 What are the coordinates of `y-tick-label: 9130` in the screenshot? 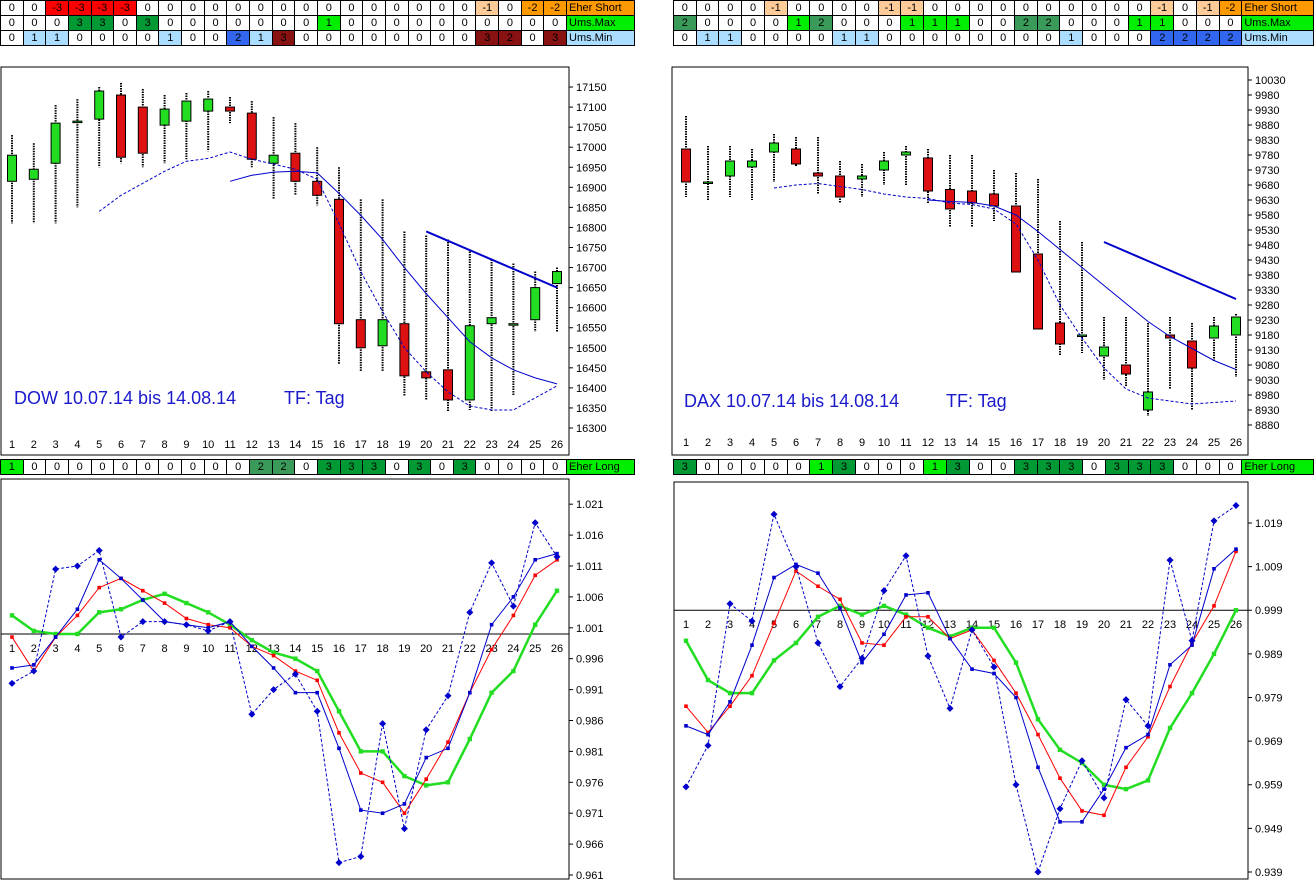 It's located at (1267, 351).